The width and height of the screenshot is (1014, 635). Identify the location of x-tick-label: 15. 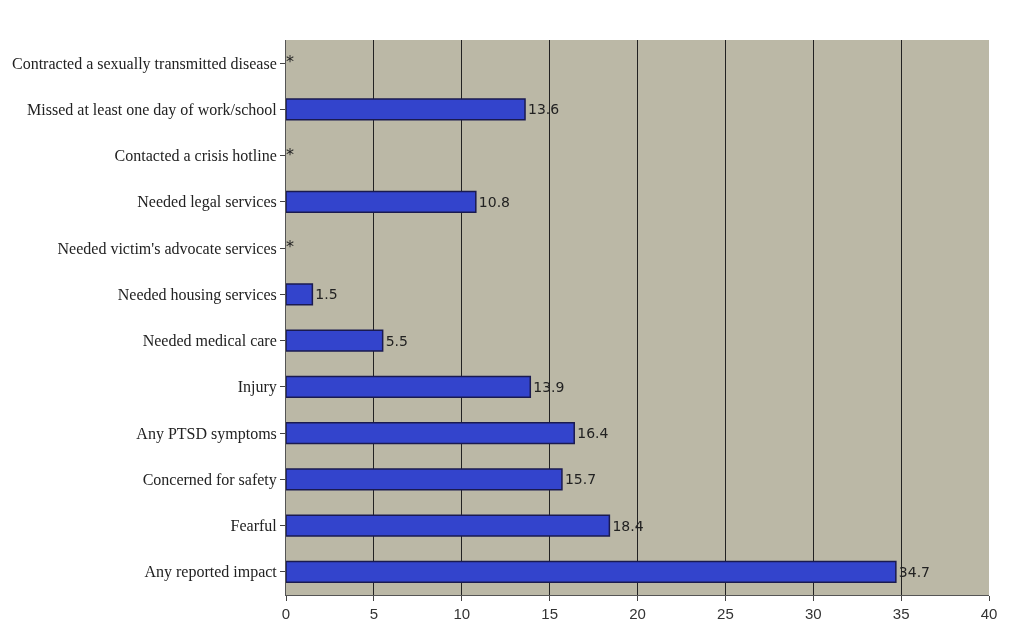
(549, 613).